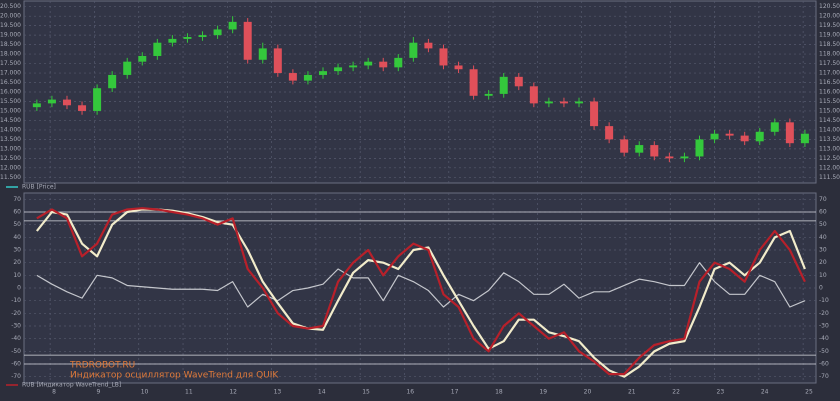 This screenshot has width=840, height=401. I want to click on legend-label: RUB [Индикатор WaveTrend_LB], so click(71, 385).